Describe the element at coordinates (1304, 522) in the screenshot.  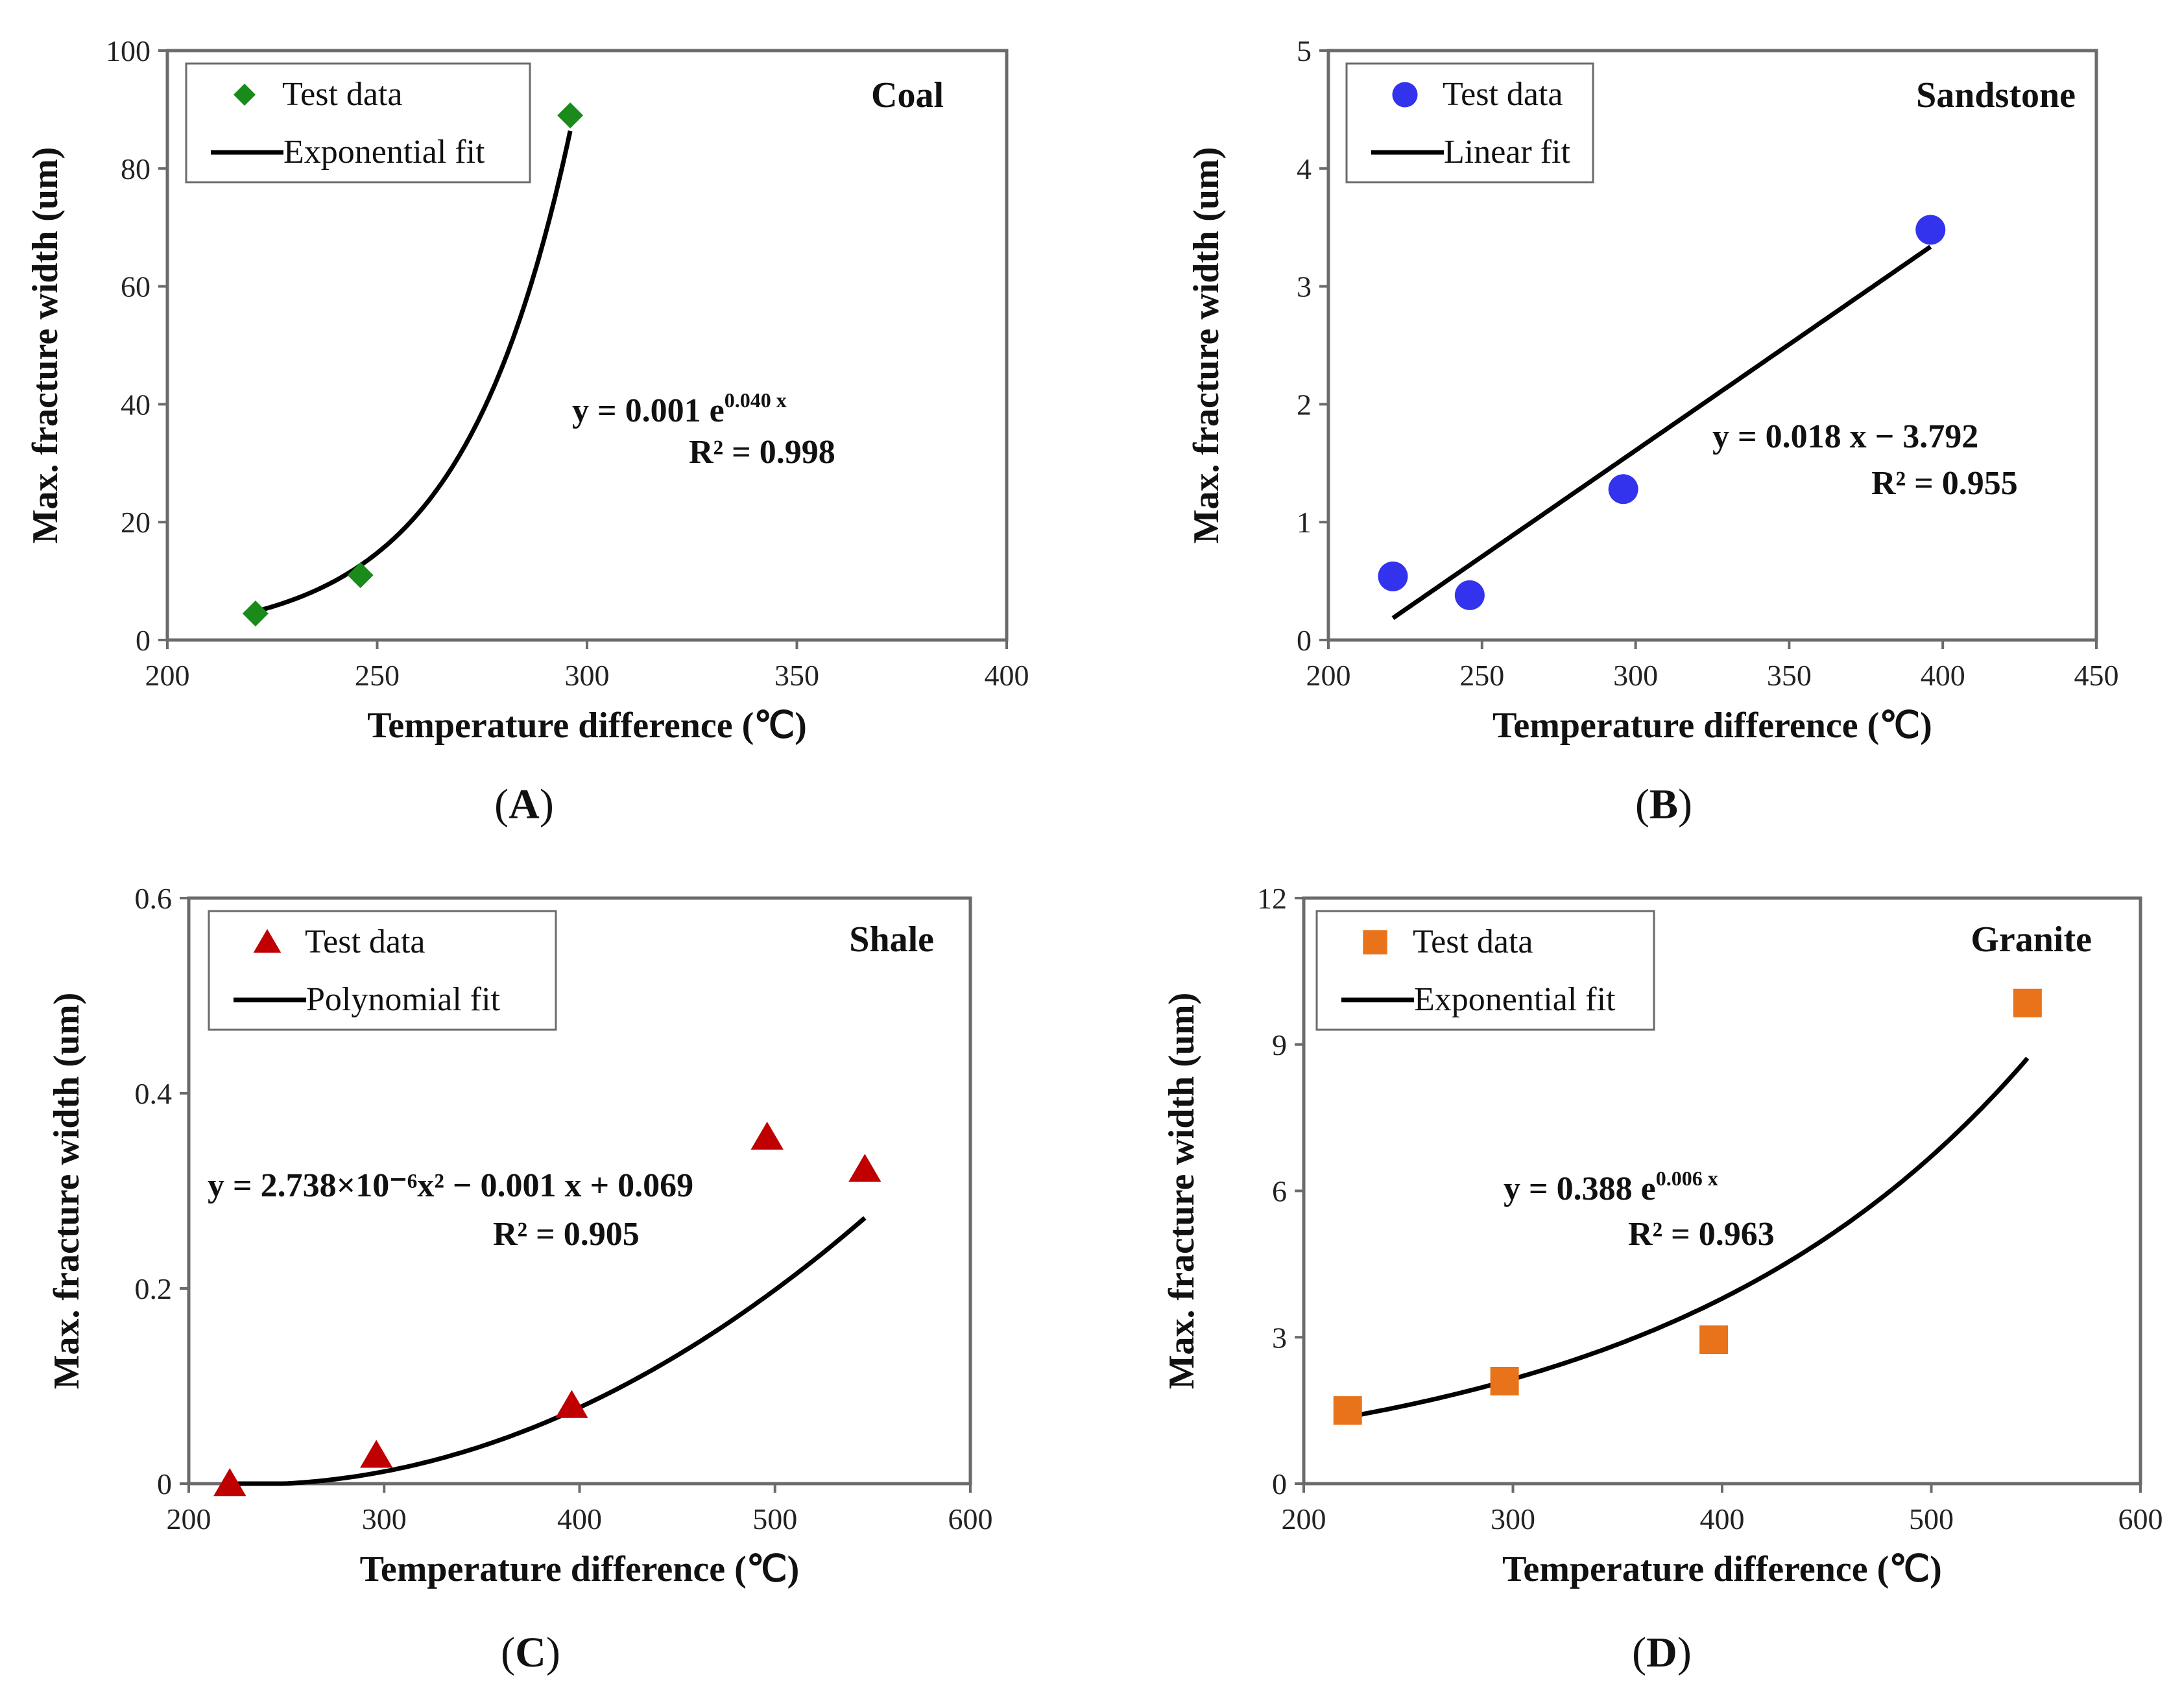
I see `y-tick-label: 1` at that location.